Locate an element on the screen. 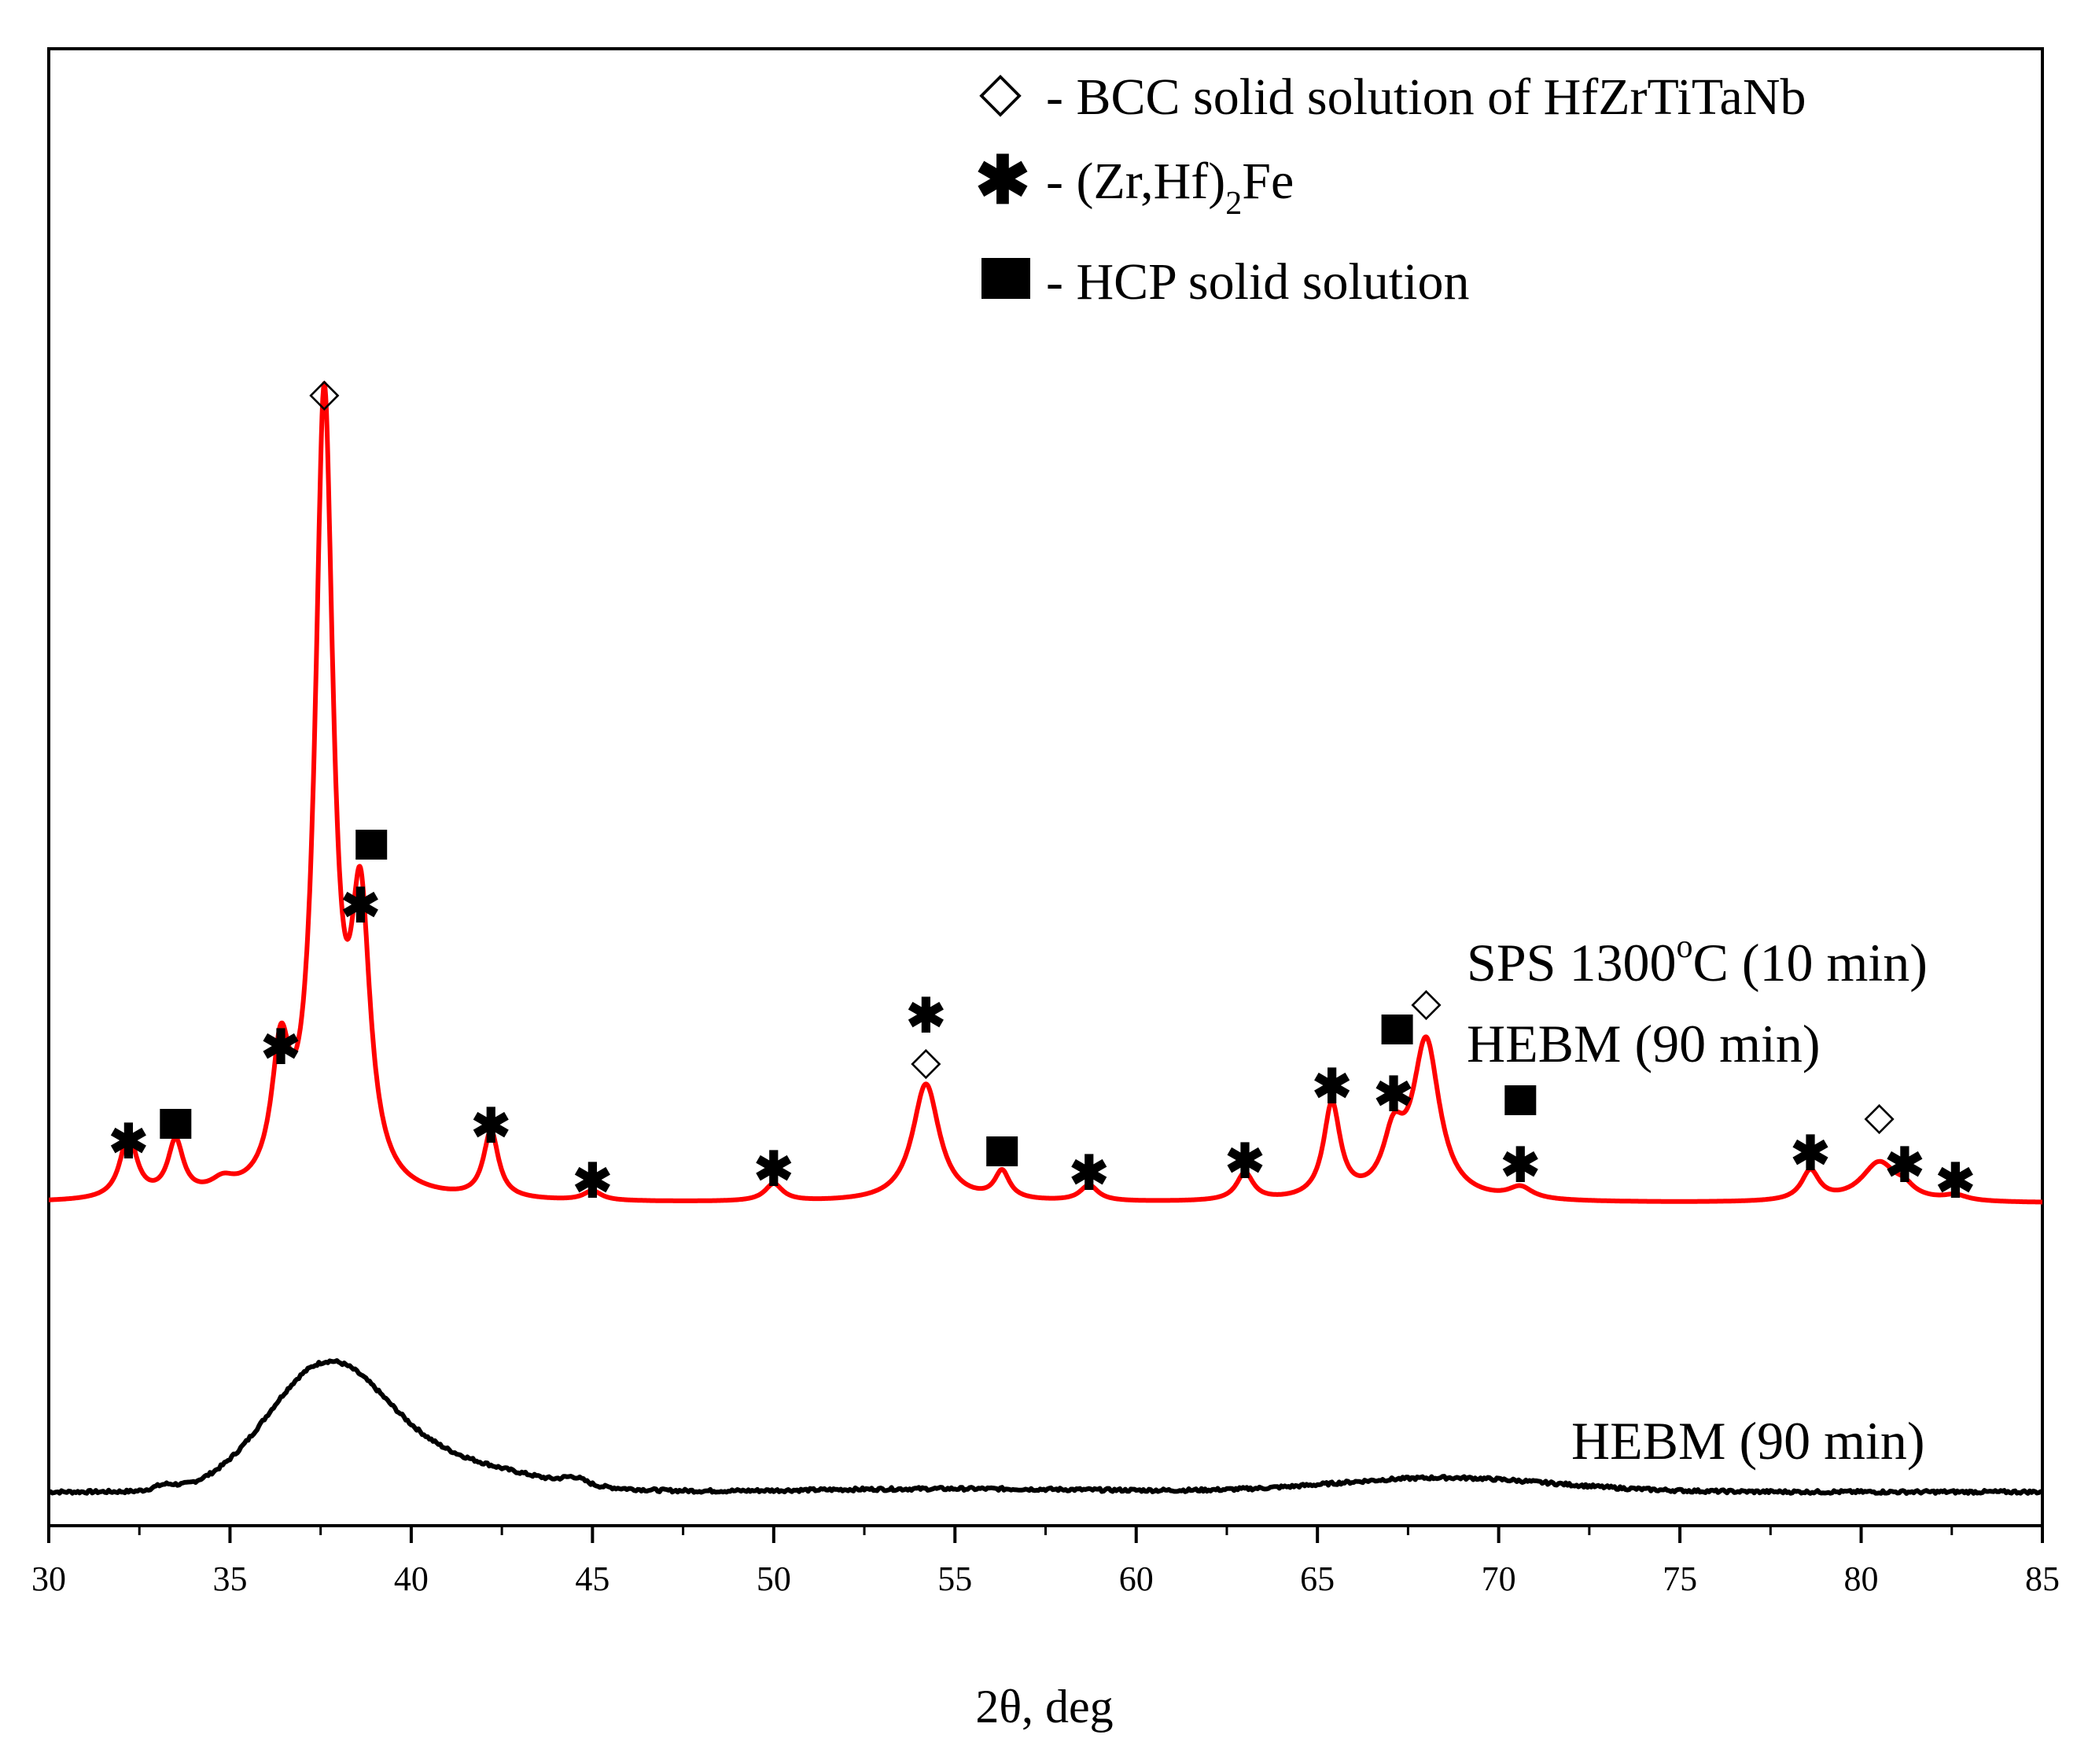 This screenshot has width=2088, height=1764. x-tick-label-85: 85 is located at coordinates (2043, 1579).